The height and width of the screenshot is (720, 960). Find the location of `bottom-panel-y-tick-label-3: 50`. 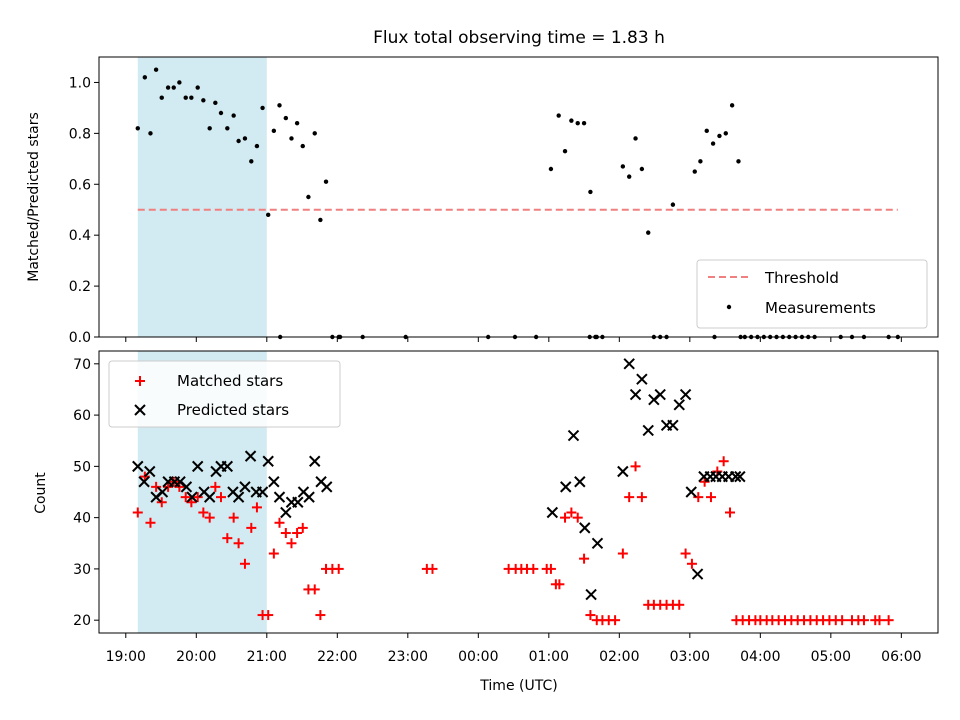

bottom-panel-y-tick-label-3: 50 is located at coordinates (82, 467).